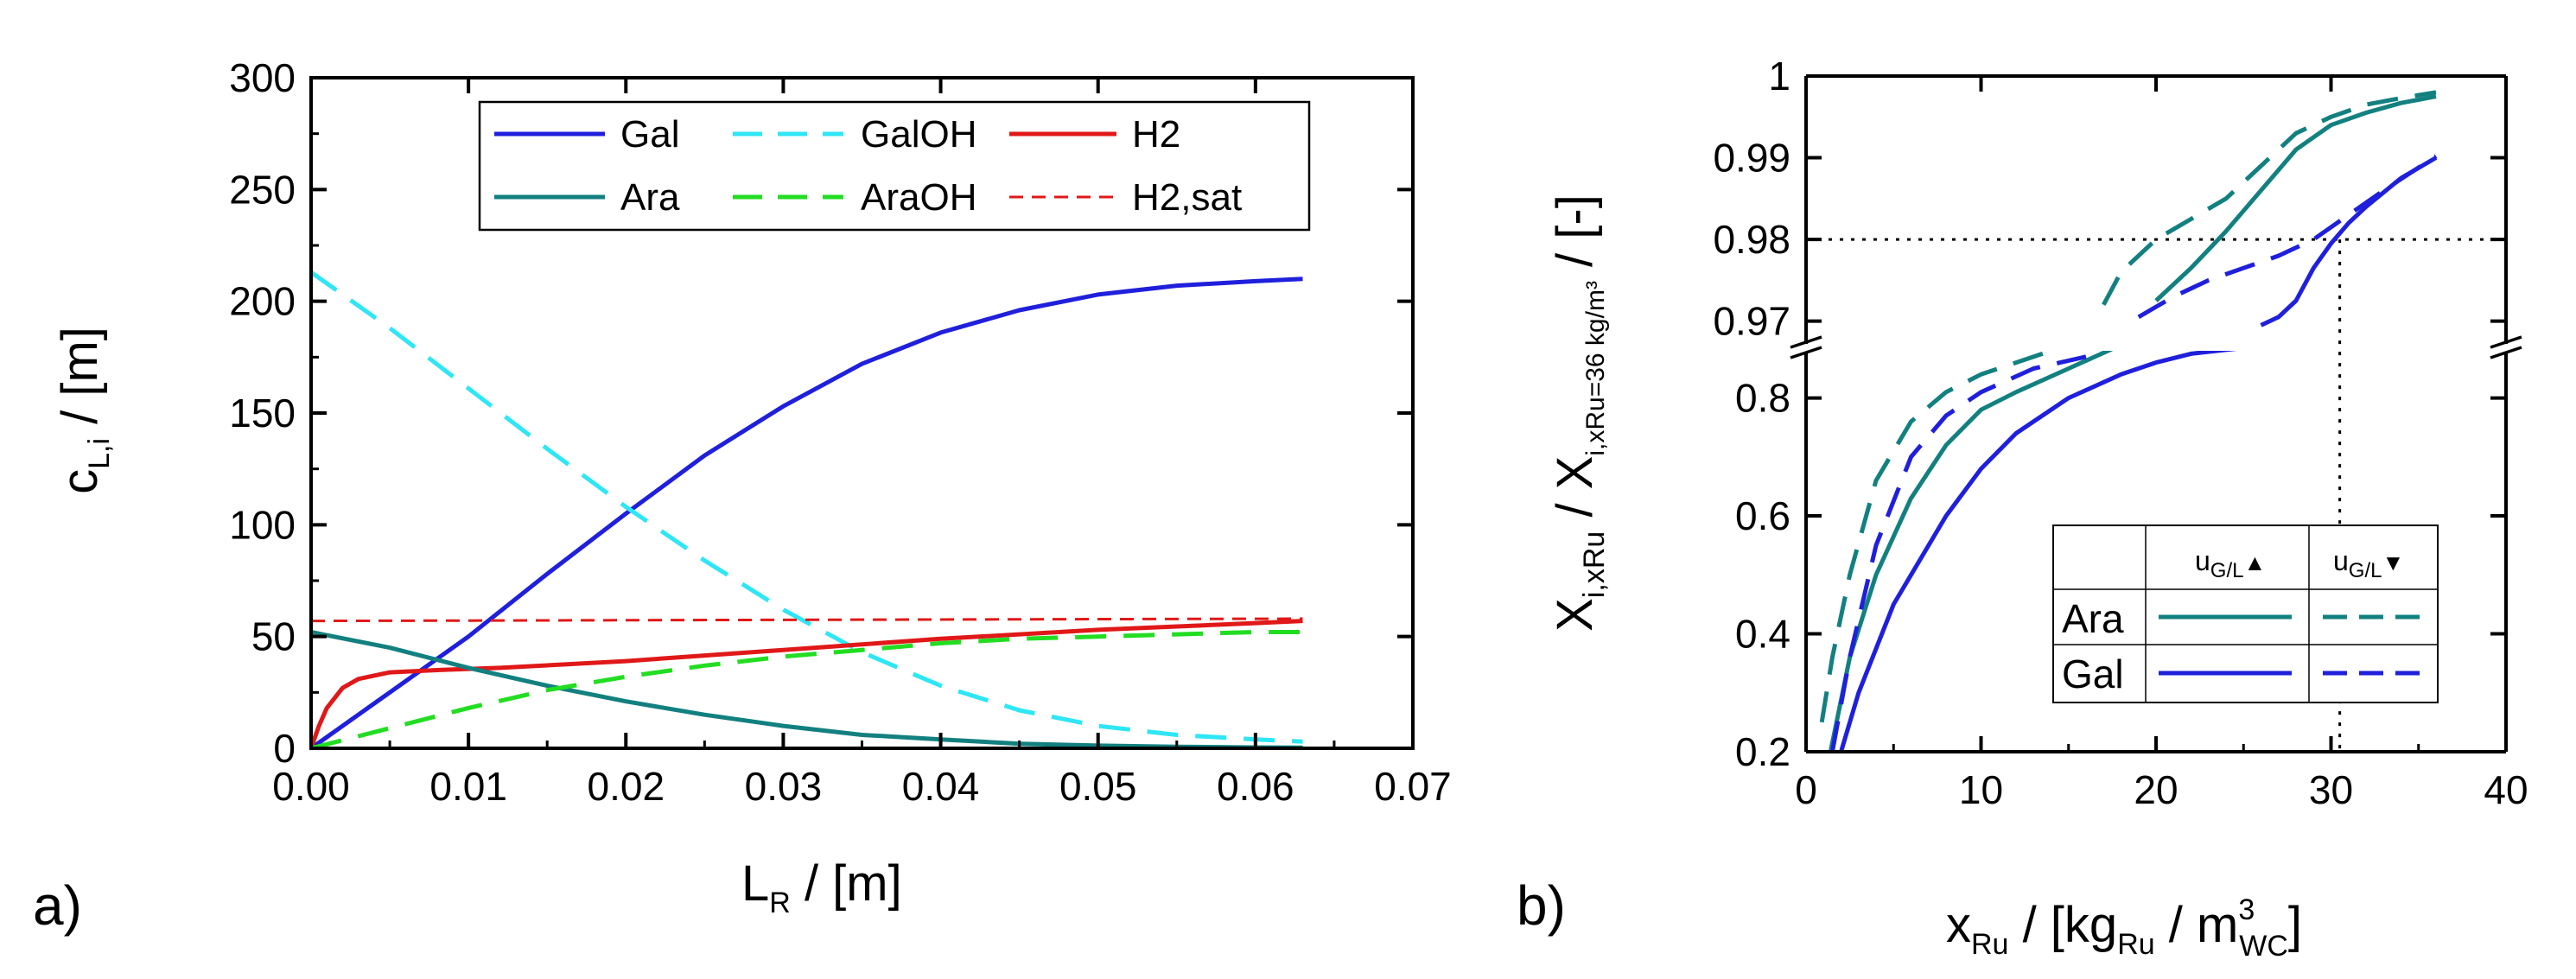 This screenshot has height=979, width=2576. What do you see at coordinates (262, 189) in the screenshot?
I see `y-tick-label: 250` at bounding box center [262, 189].